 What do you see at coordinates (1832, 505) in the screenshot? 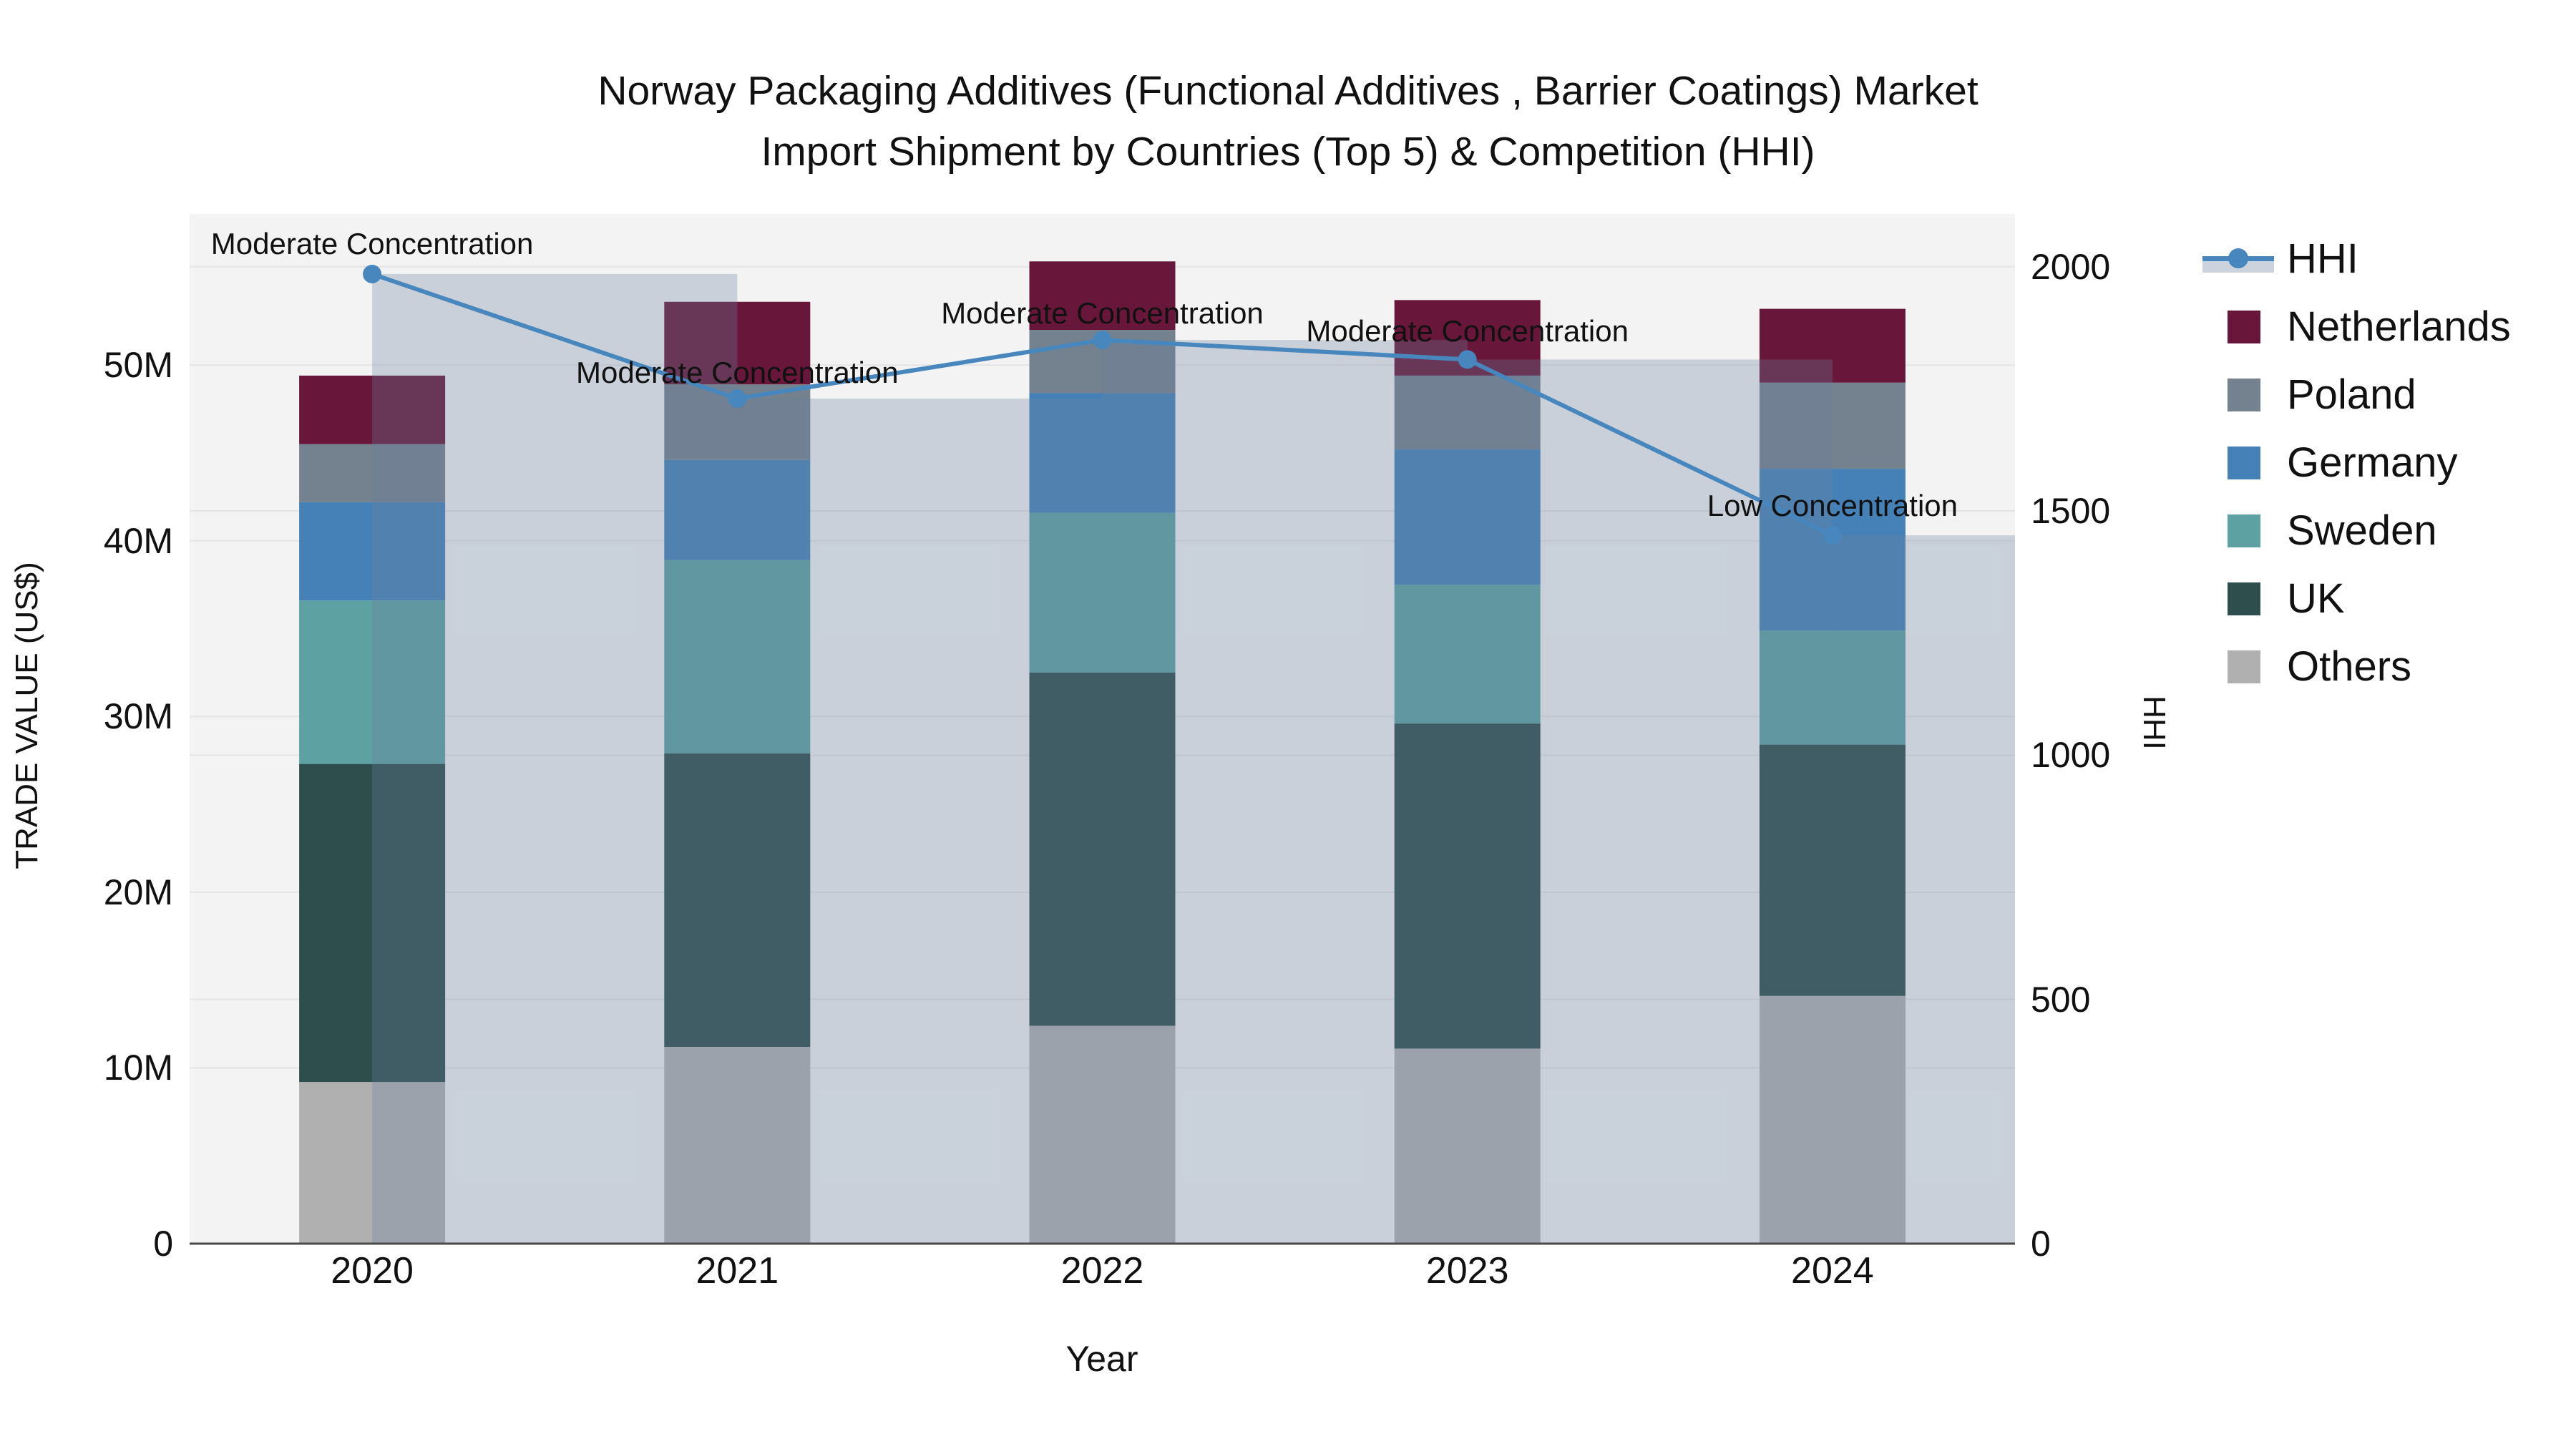
I see `annotation-2024: Low Concentration` at bounding box center [1832, 505].